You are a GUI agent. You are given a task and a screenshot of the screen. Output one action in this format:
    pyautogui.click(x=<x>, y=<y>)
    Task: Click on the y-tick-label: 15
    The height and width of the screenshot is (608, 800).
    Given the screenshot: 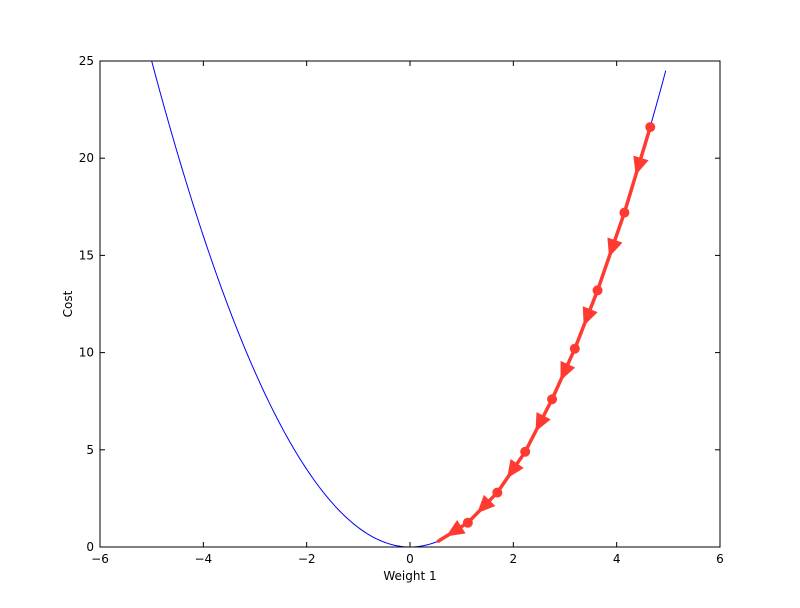 What is the action you would take?
    pyautogui.click(x=86, y=255)
    